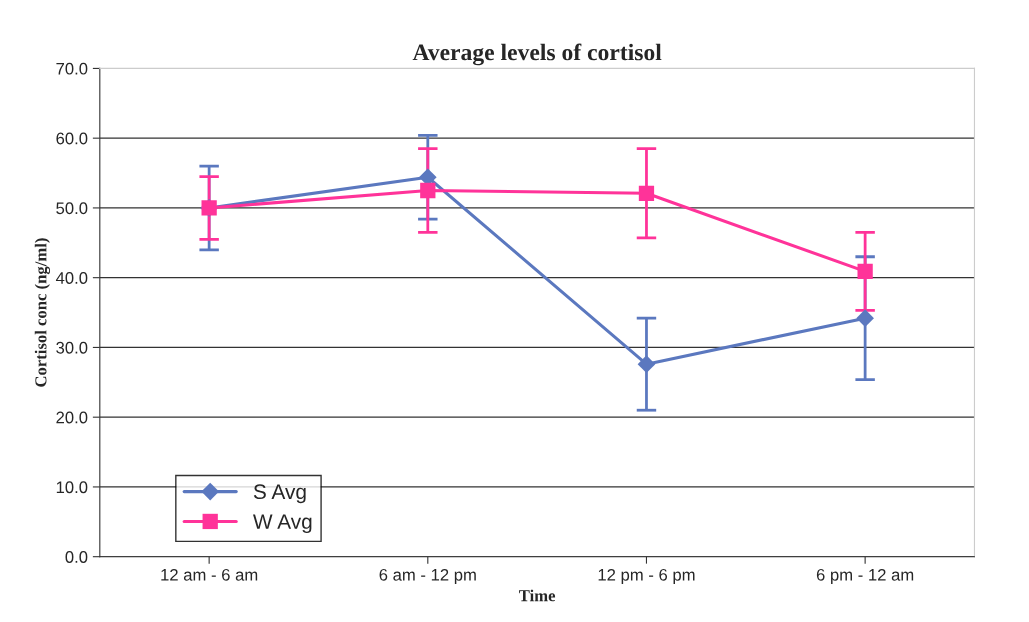 This screenshot has height=622, width=1029. I want to click on y-tick-label: 60.0, so click(72, 138).